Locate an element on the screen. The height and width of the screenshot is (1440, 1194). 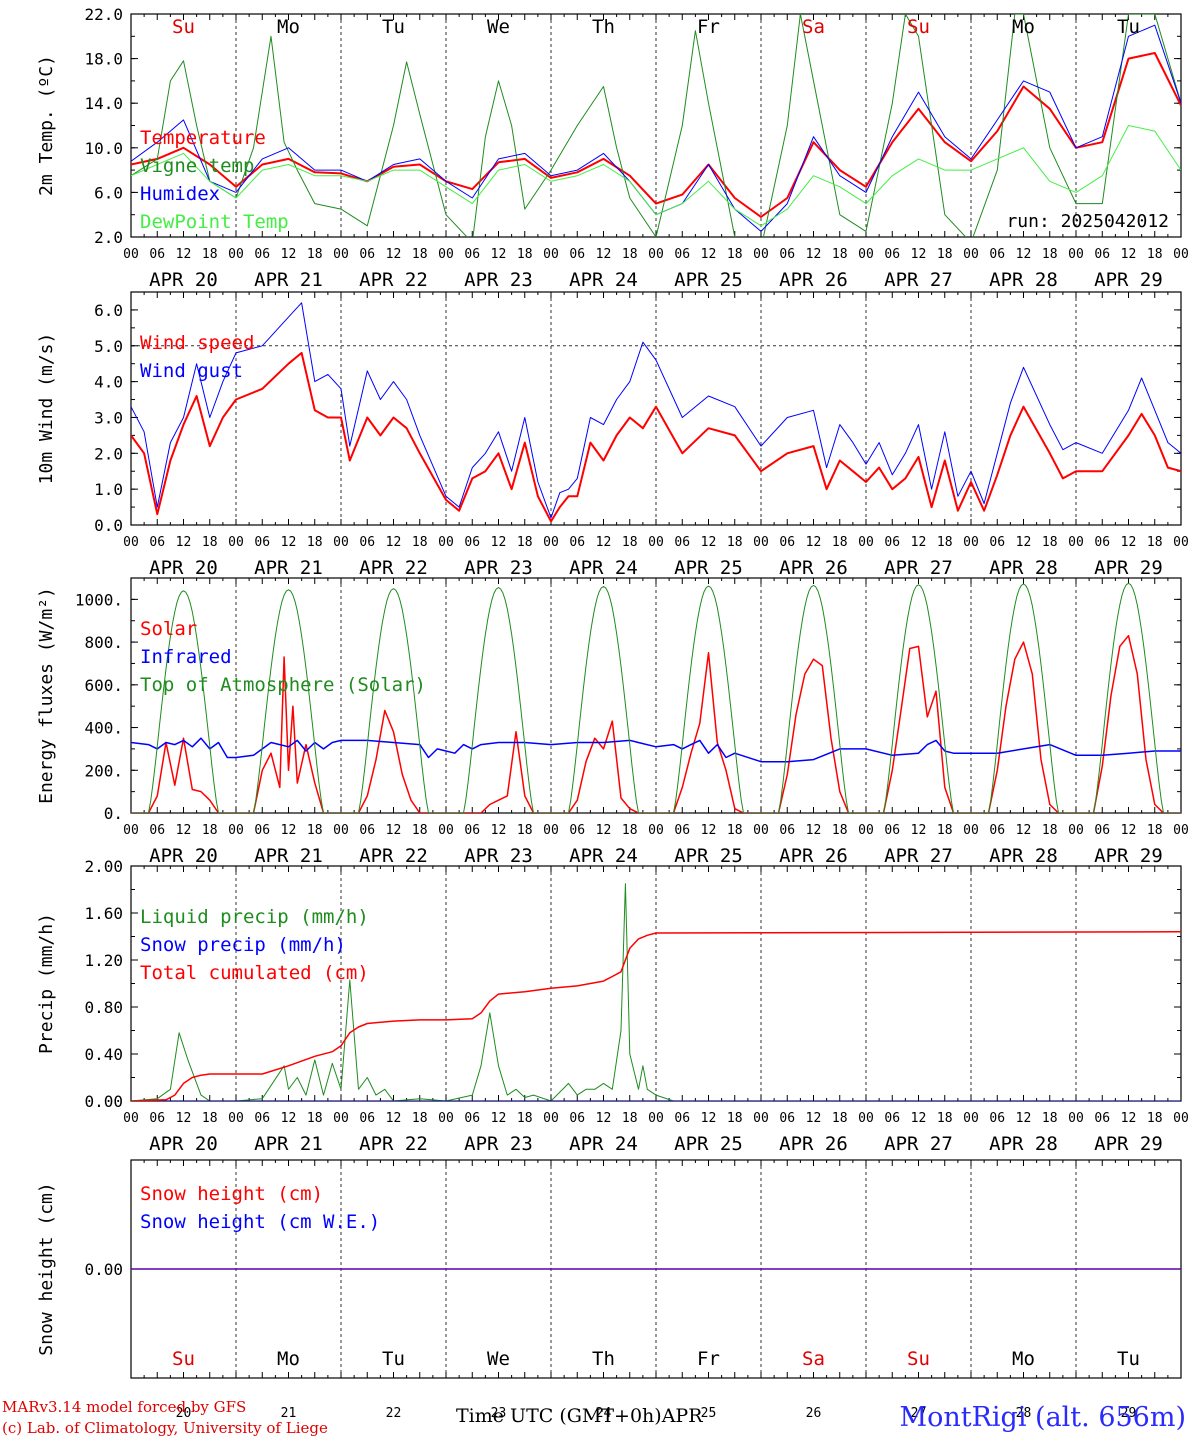
y-tick-label: 2.0 is located at coordinates (108, 453).